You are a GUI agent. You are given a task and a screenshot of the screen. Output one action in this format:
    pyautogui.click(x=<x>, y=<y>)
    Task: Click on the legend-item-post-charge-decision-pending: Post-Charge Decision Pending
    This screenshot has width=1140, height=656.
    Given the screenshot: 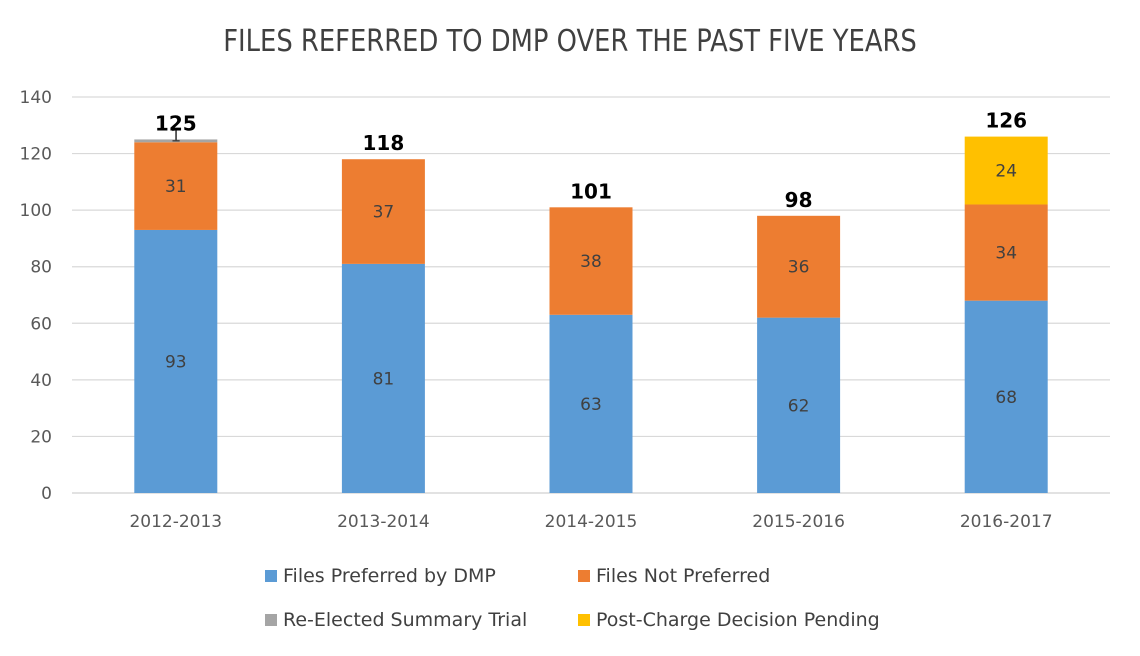 What is the action you would take?
    pyautogui.click(x=729, y=620)
    